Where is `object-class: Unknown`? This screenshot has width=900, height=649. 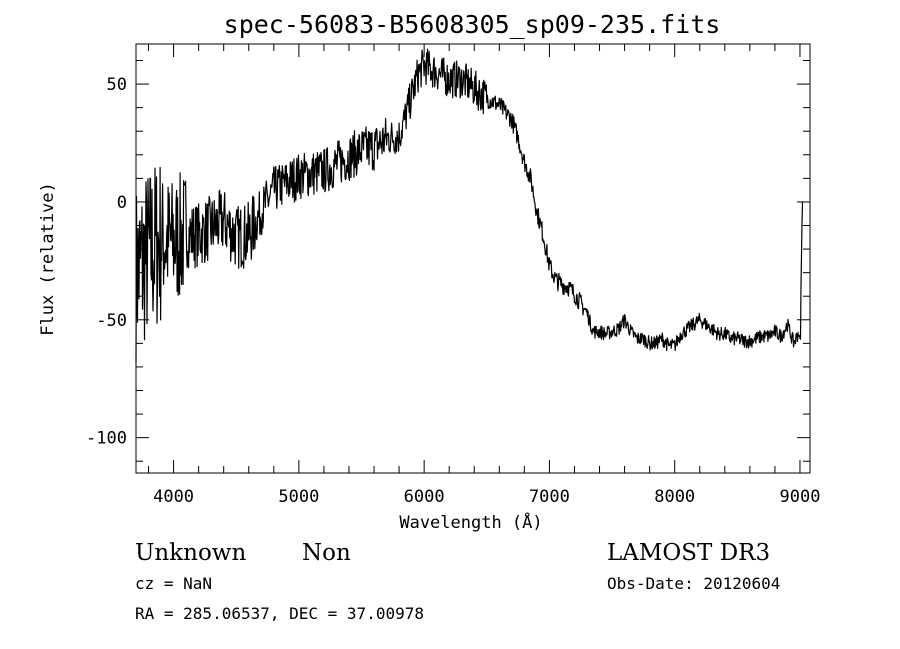
object-class: Unknown is located at coordinates (190, 553).